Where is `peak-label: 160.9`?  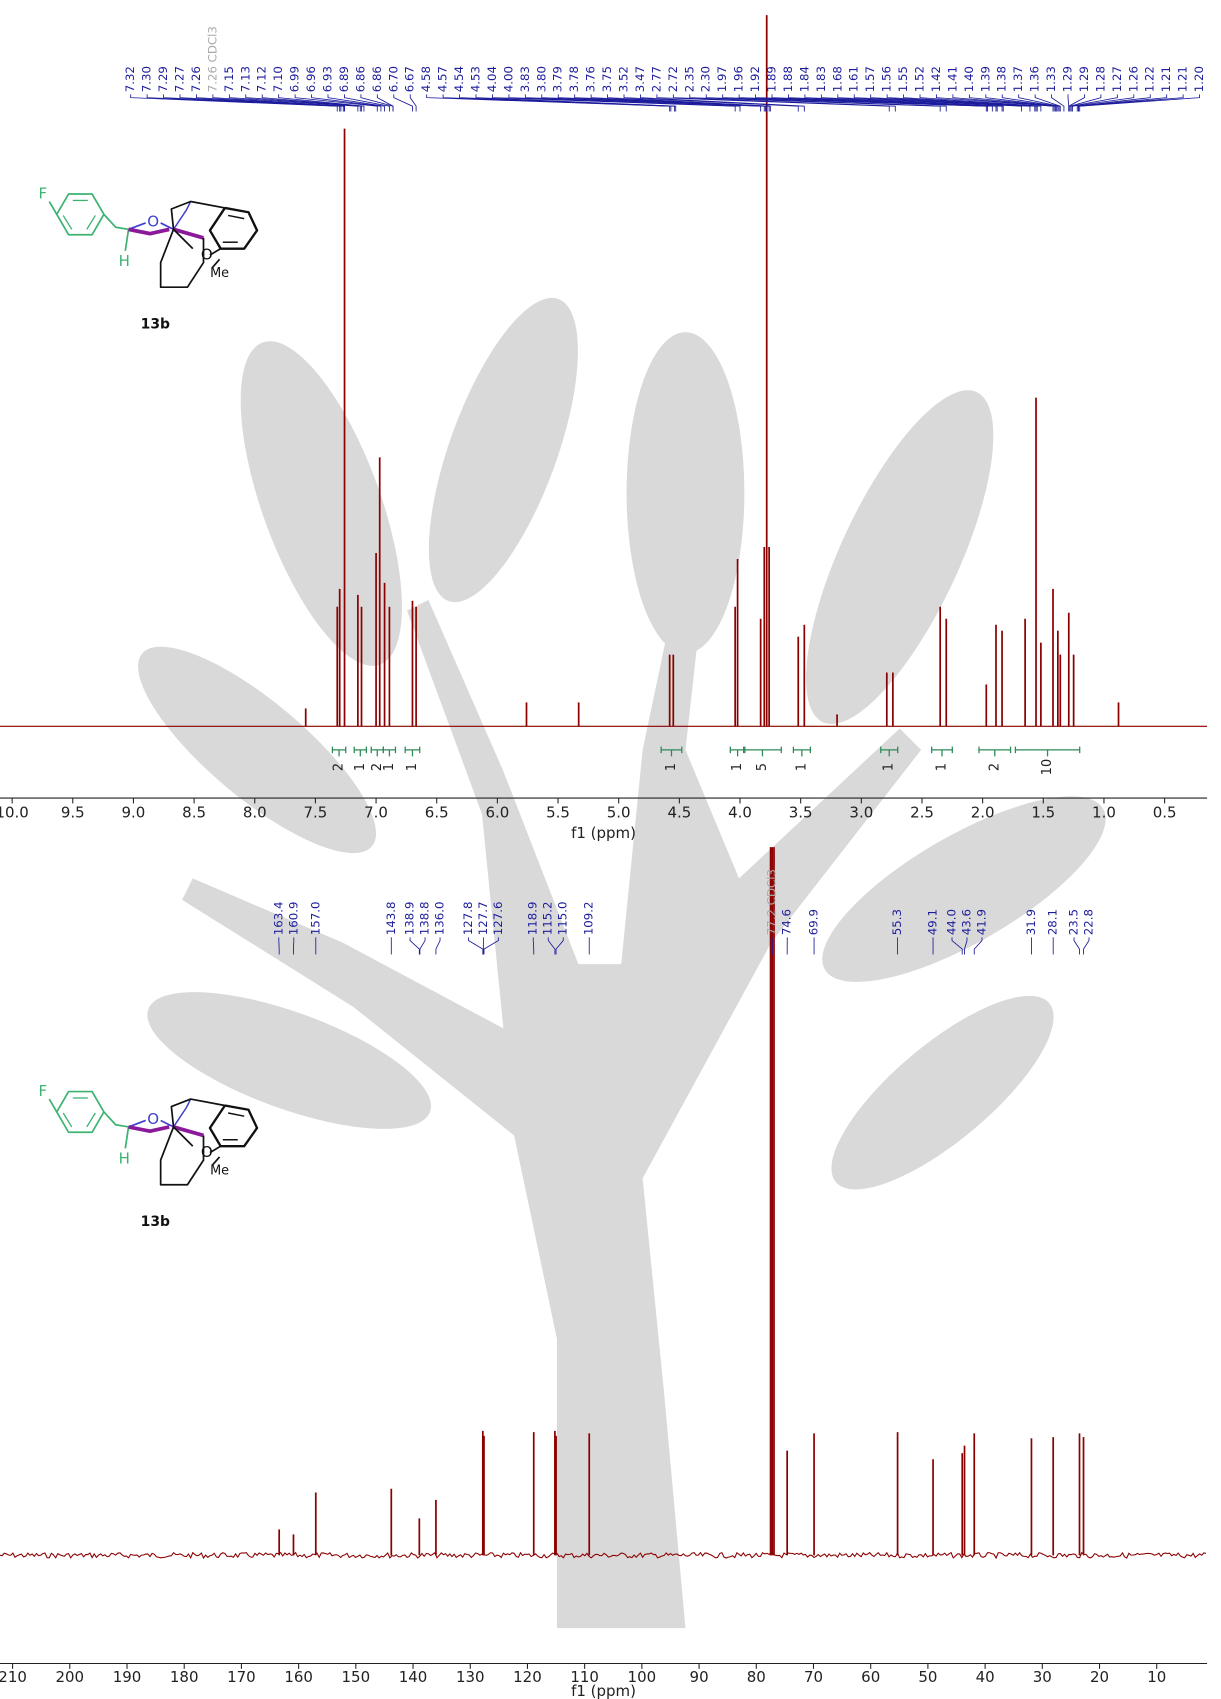
peak-label: 160.9 is located at coordinates (293, 918).